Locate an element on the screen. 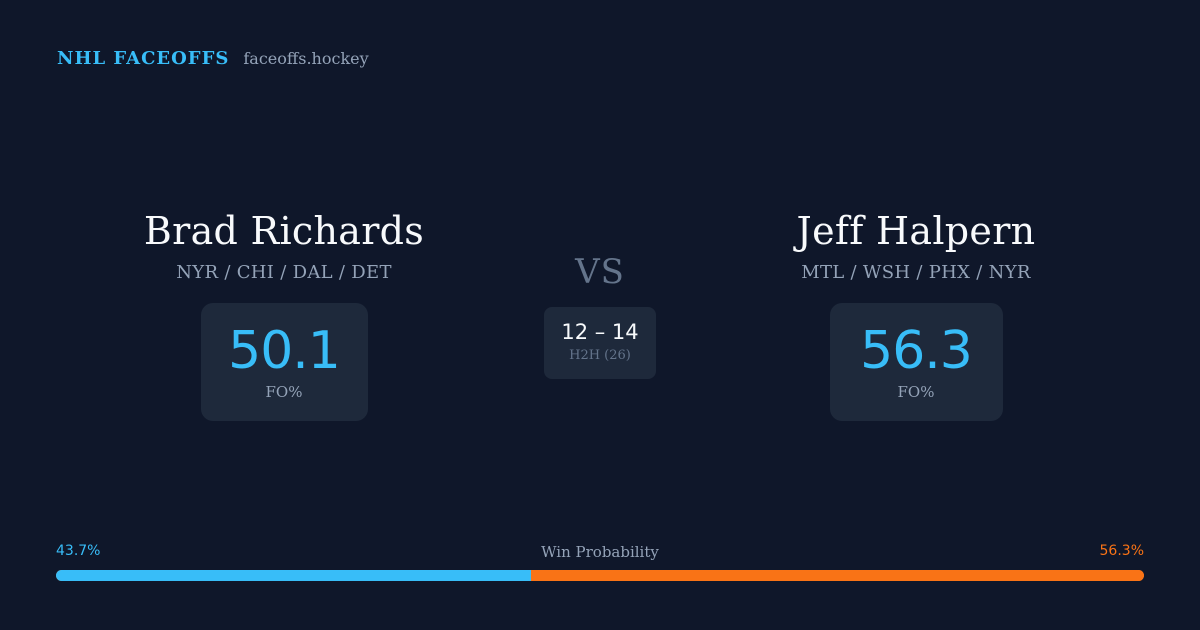 This screenshot has height=630, width=1200. head-to-head-card: 12 – 14 H2H (26) is located at coordinates (600, 343).